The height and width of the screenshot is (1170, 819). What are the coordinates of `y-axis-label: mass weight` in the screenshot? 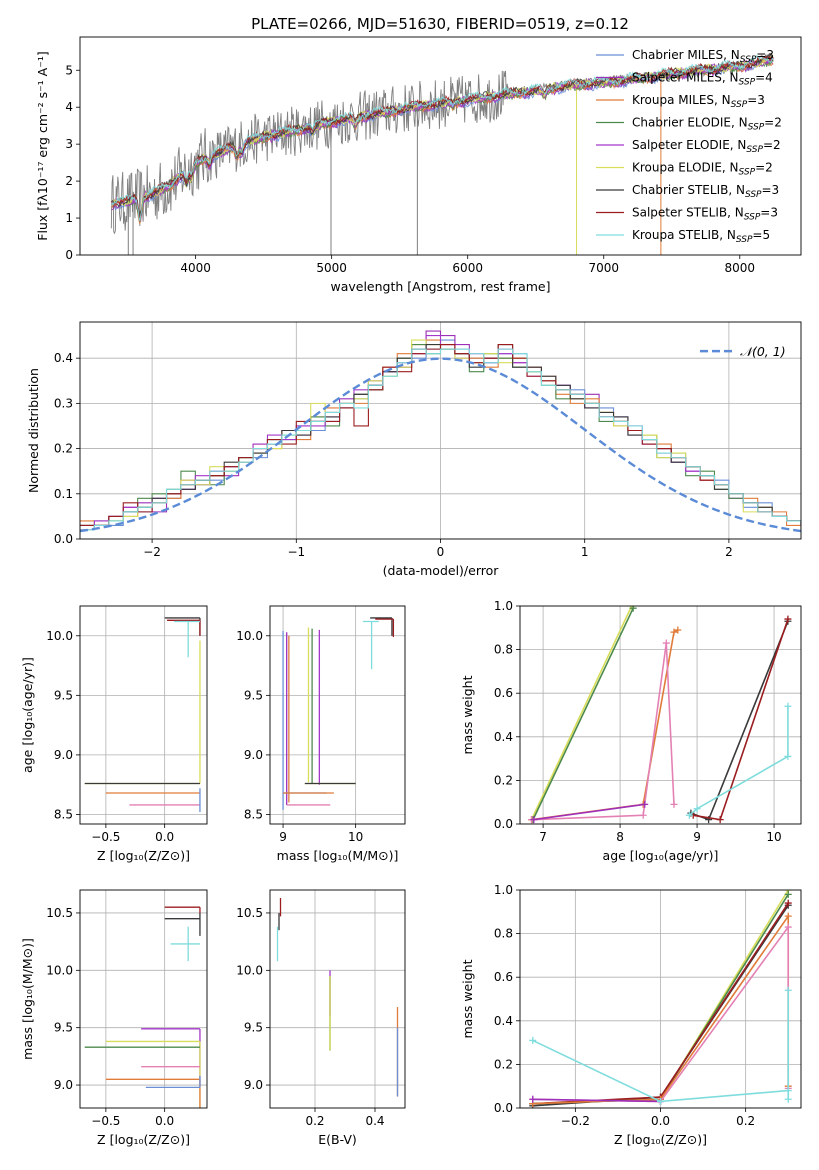 It's located at (467, 998).